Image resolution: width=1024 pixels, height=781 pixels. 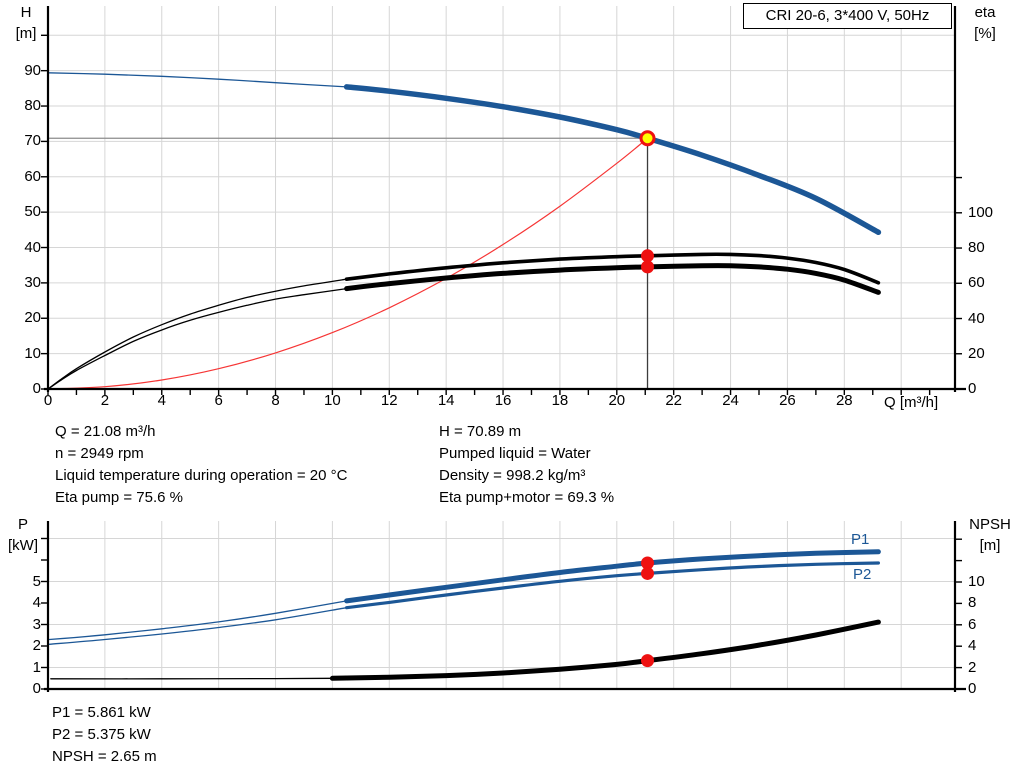 What do you see at coordinates (527, 497) in the screenshot?
I see `annotation-eta-pump-motor: Eta pump+motor = 69.3 %` at bounding box center [527, 497].